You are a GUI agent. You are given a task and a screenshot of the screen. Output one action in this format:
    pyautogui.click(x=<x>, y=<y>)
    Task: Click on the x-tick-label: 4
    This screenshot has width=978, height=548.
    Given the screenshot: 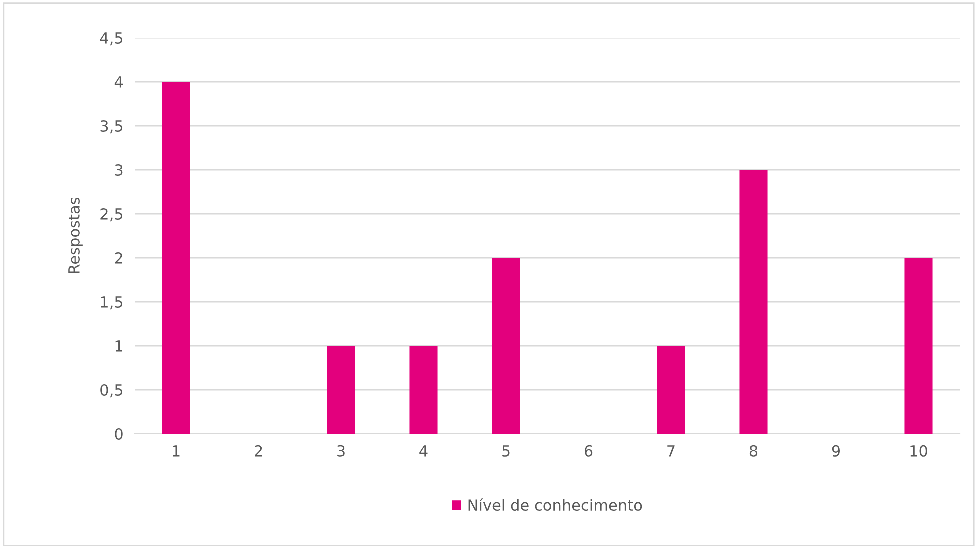 What is the action you would take?
    pyautogui.click(x=424, y=451)
    